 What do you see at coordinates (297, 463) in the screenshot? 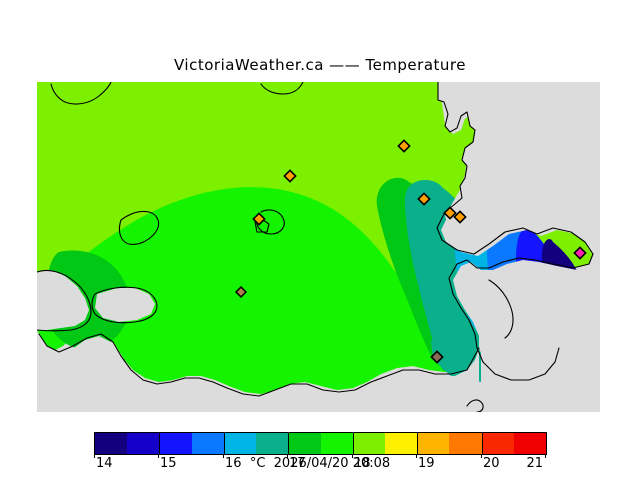
I see `colorbar-ticklabel-17: 17` at bounding box center [297, 463].